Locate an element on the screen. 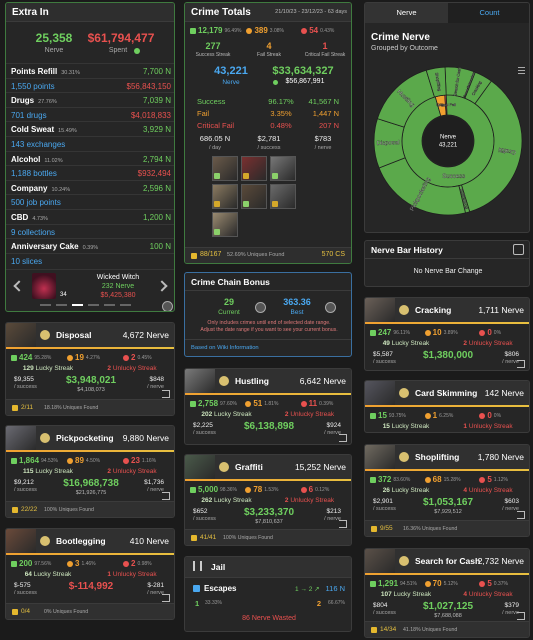 The height and width of the screenshot is (640, 533). row-label: 500 job points is located at coordinates (36, 202).